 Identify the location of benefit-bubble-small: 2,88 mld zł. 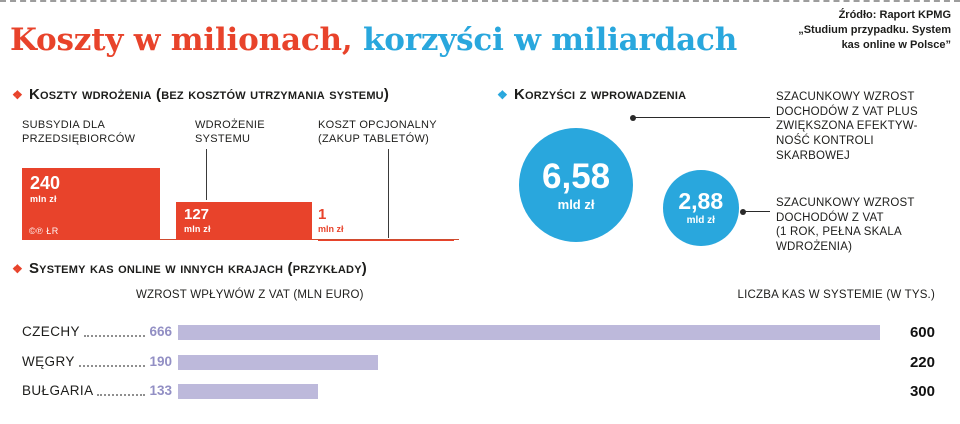
(701, 208).